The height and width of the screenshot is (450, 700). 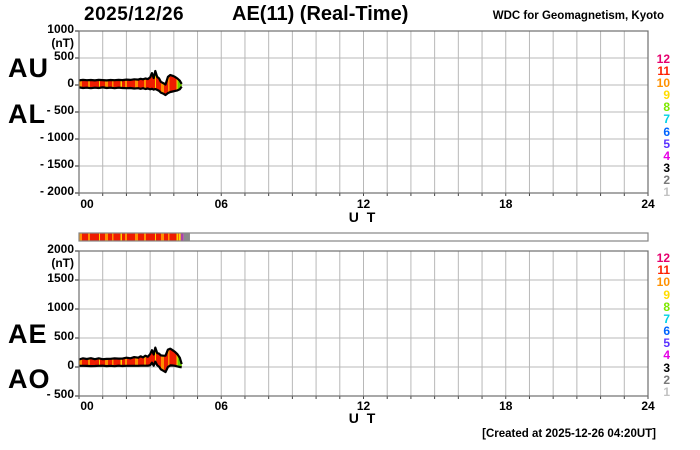 What do you see at coordinates (56, 191) in the screenshot?
I see `y-tick-label: - 2000` at bounding box center [56, 191].